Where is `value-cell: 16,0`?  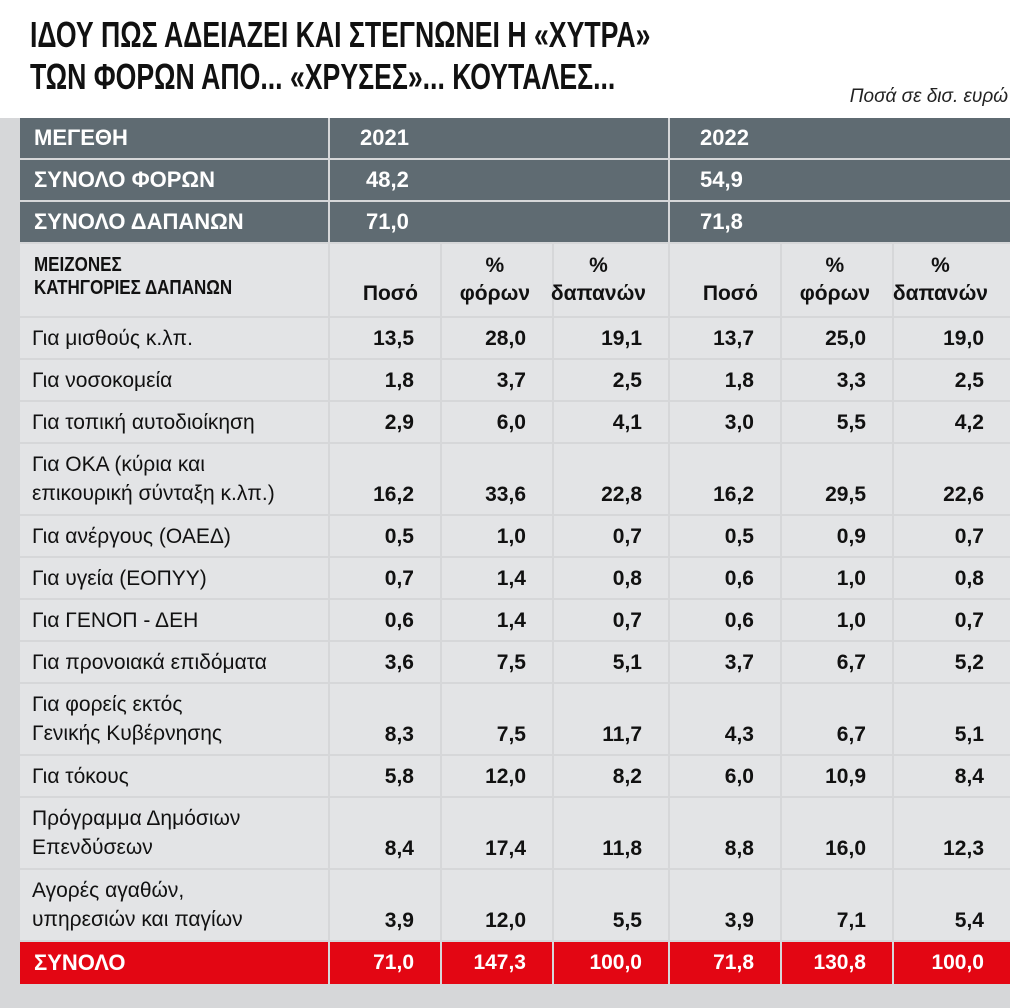 value-cell: 16,0 is located at coordinates (837, 833).